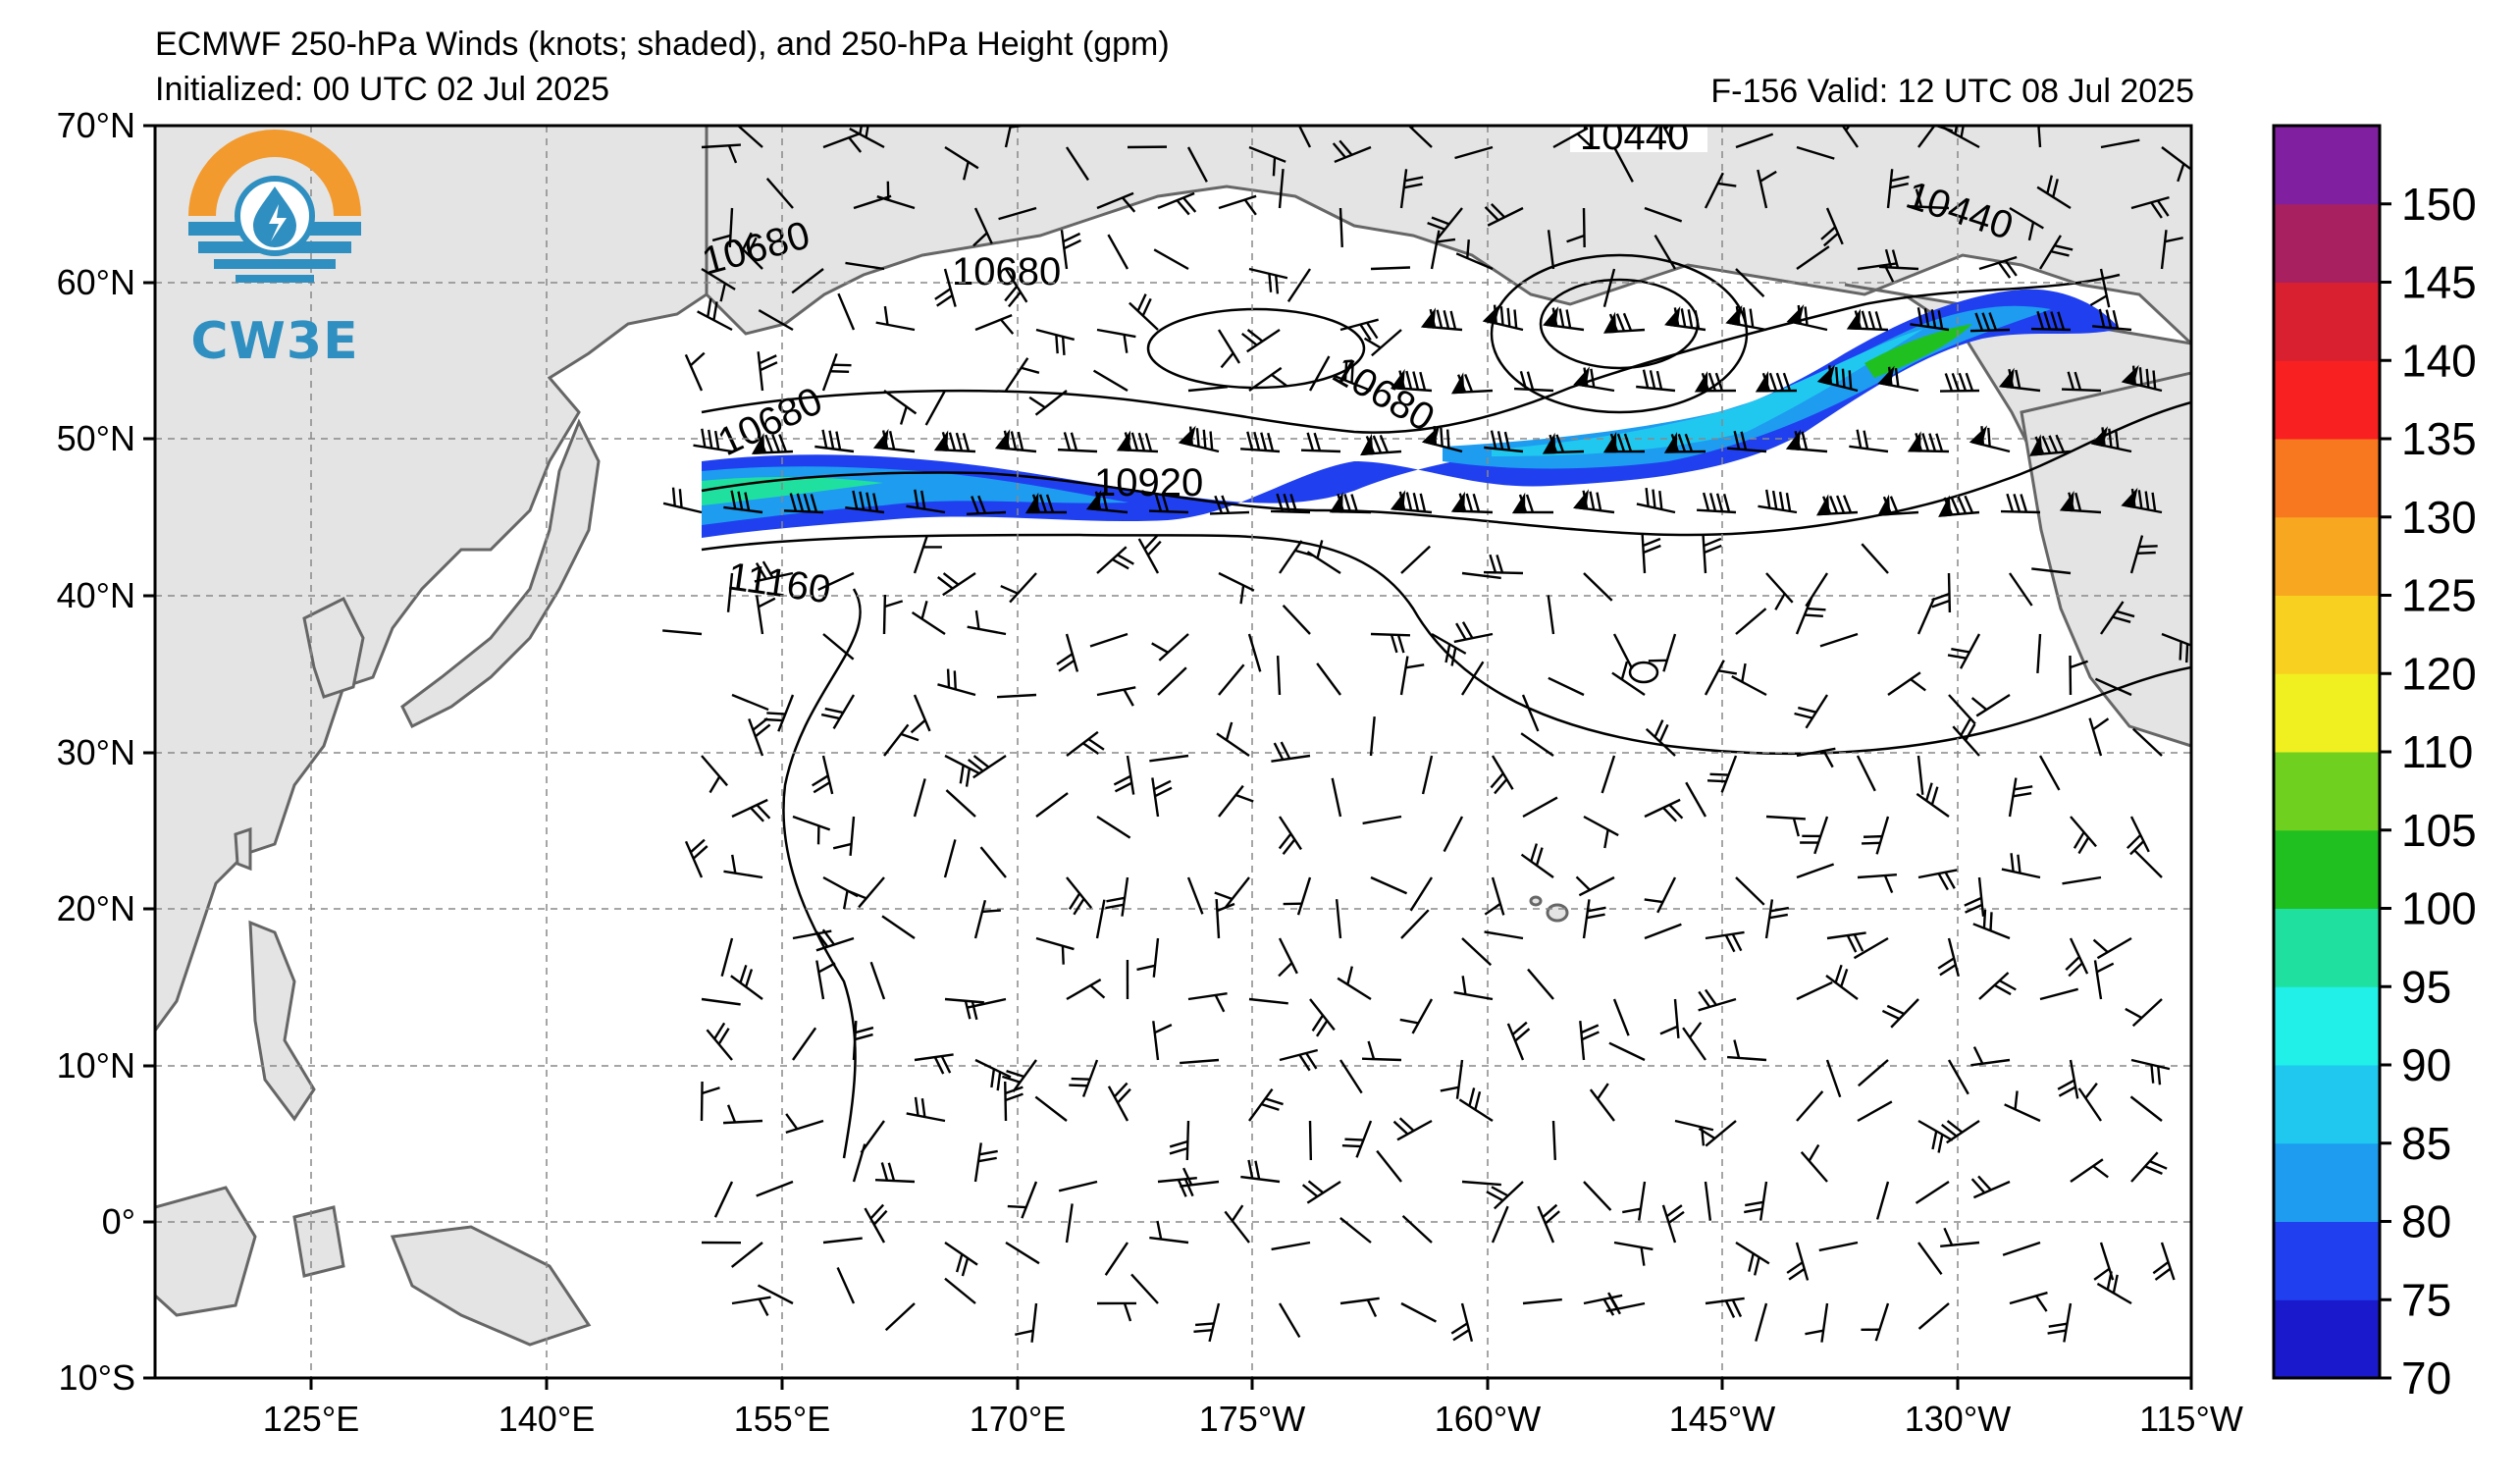 Image resolution: width=2520 pixels, height=1483 pixels. Describe the element at coordinates (96, 752) in the screenshot. I see `lat-label: 30°N` at that location.